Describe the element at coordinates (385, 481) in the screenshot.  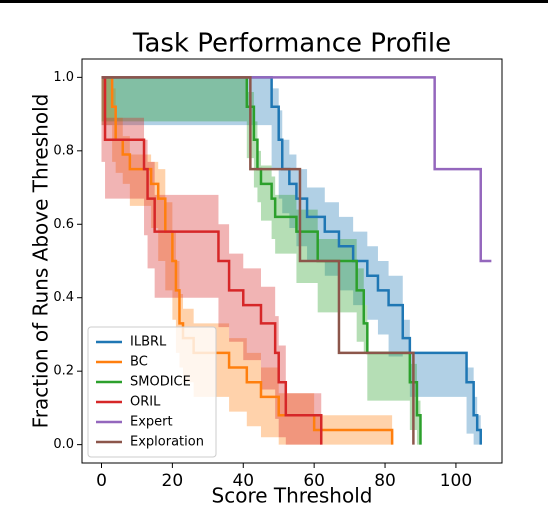
I see `x-tick-label: 80` at that location.